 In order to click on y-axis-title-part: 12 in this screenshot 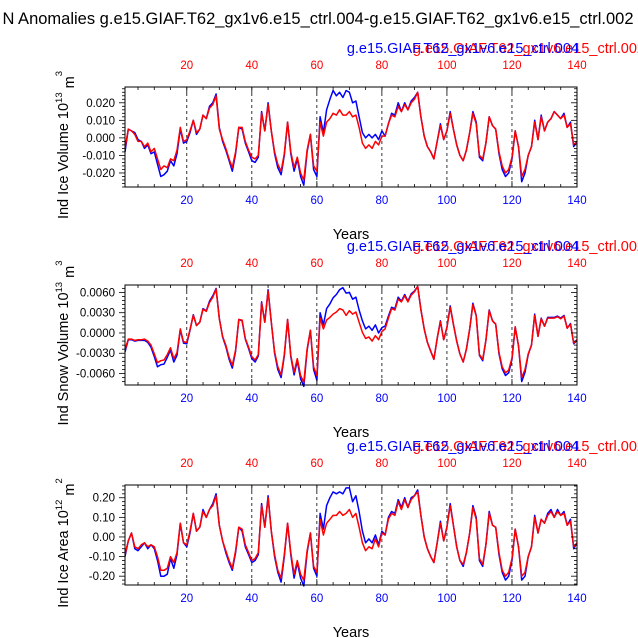, I will do `click(59, 505)`.